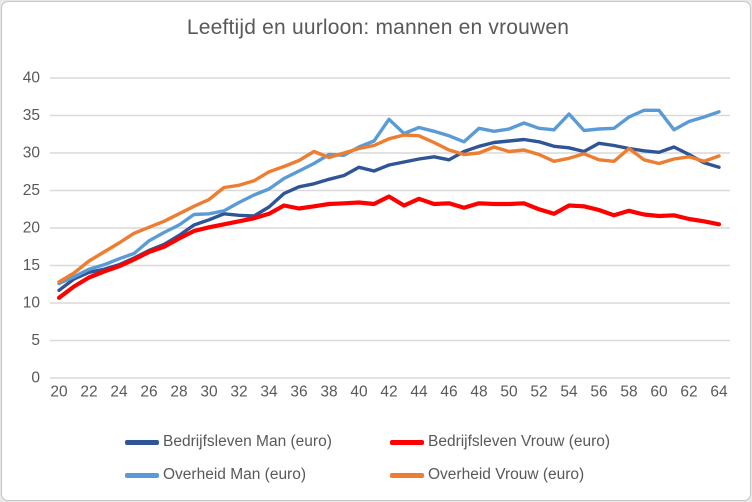 The width and height of the screenshot is (752, 502). What do you see at coordinates (407, 475) in the screenshot?
I see `legend-swatch-overheid-vrouw` at bounding box center [407, 475].